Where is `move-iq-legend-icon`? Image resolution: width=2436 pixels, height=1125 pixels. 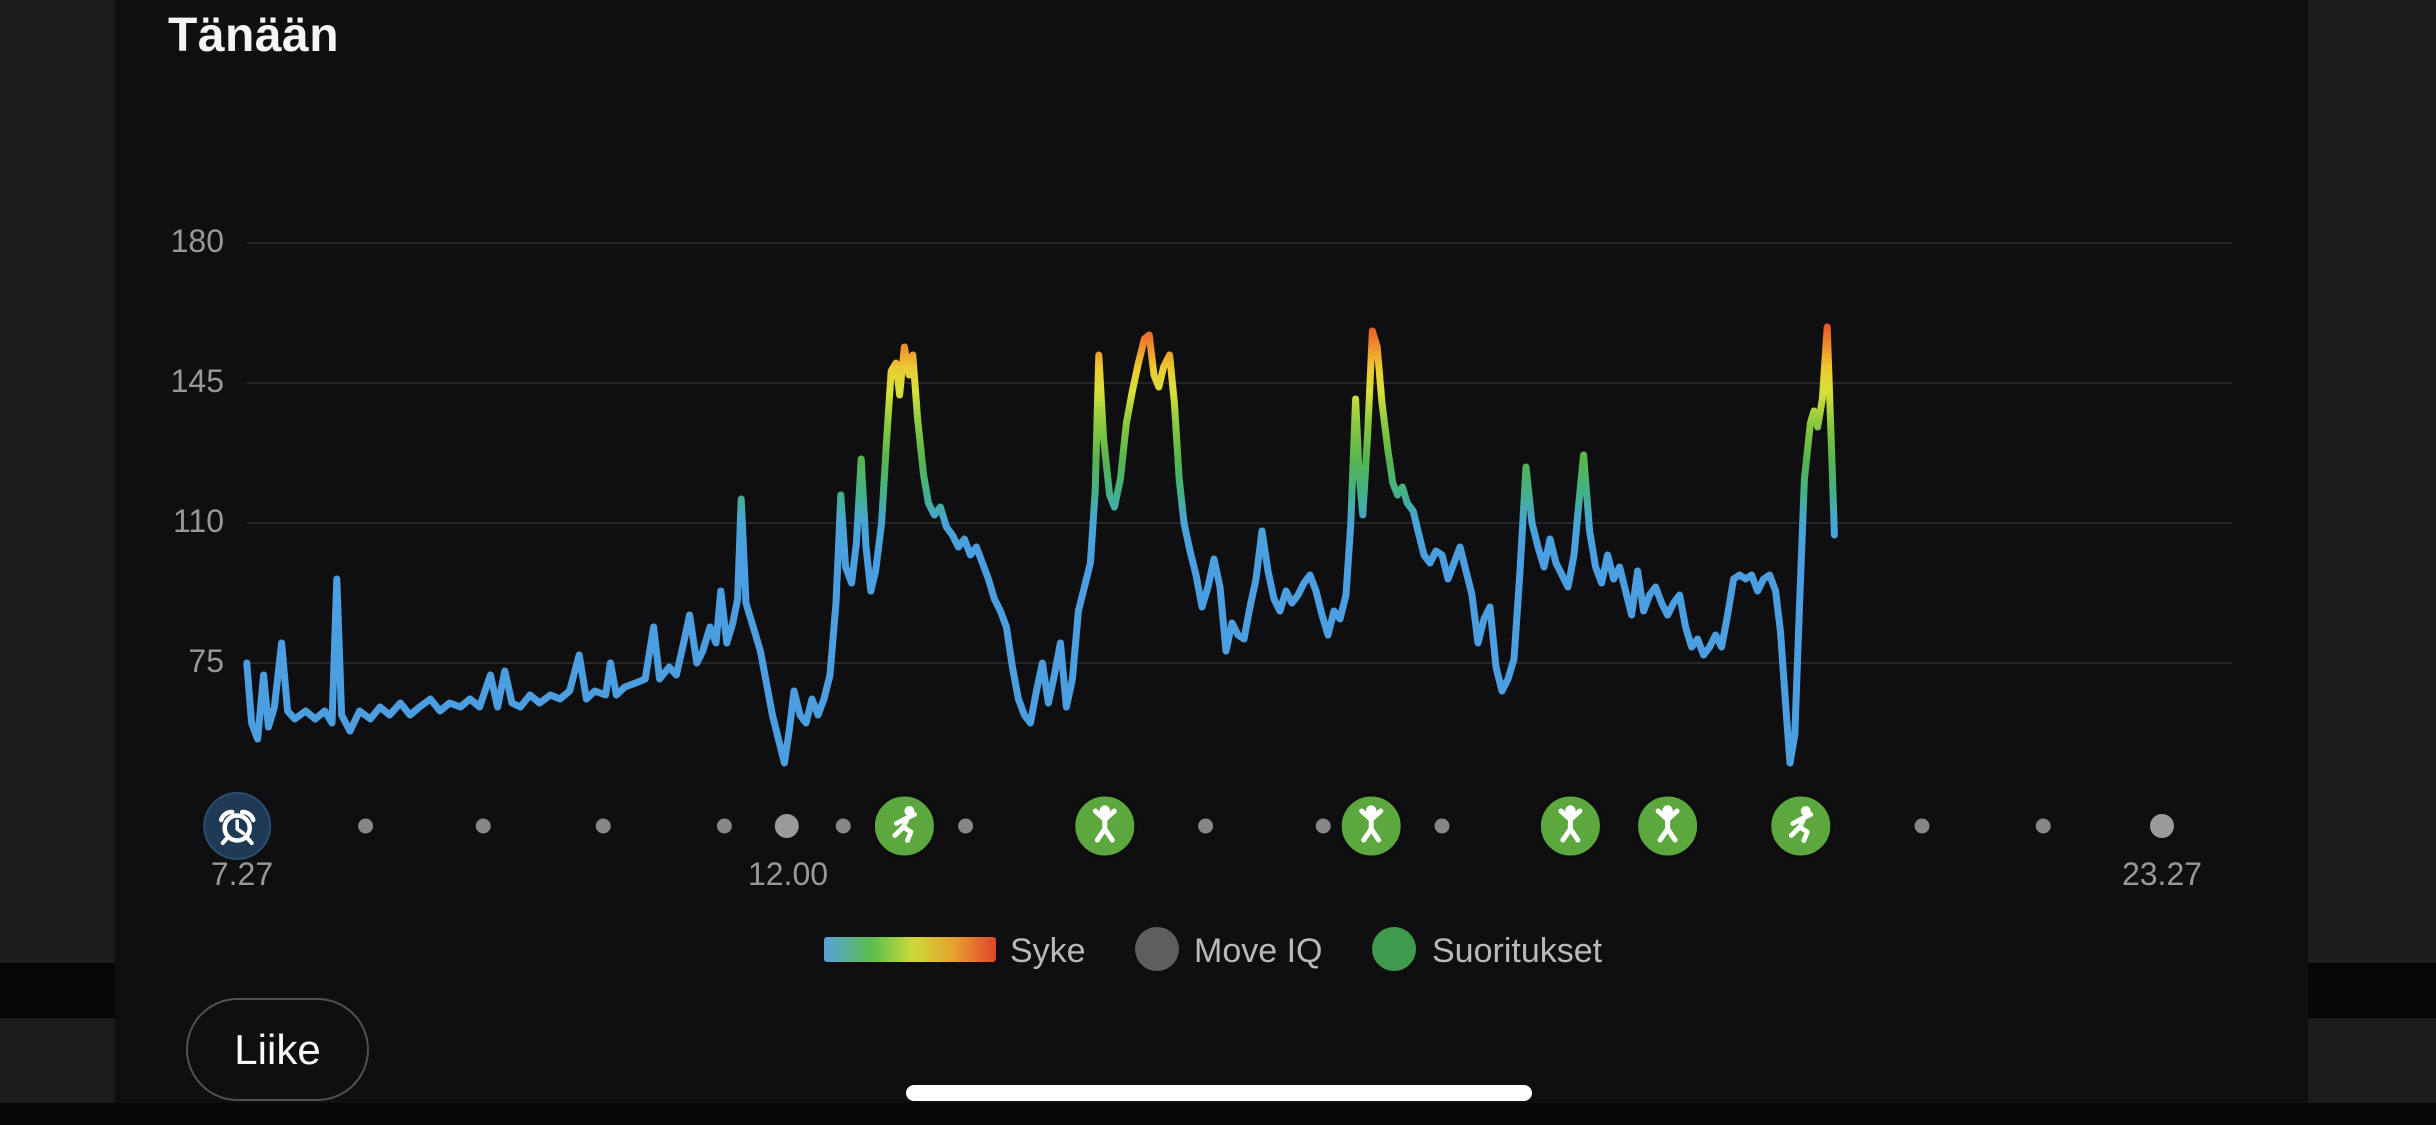 move-iq-legend-icon is located at coordinates (1157, 949).